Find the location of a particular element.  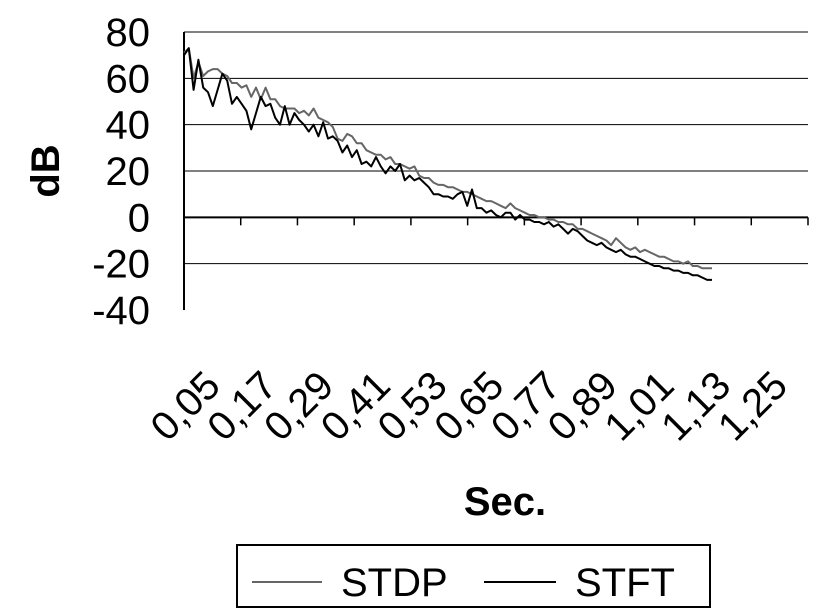

legend-box is located at coordinates (473, 576).